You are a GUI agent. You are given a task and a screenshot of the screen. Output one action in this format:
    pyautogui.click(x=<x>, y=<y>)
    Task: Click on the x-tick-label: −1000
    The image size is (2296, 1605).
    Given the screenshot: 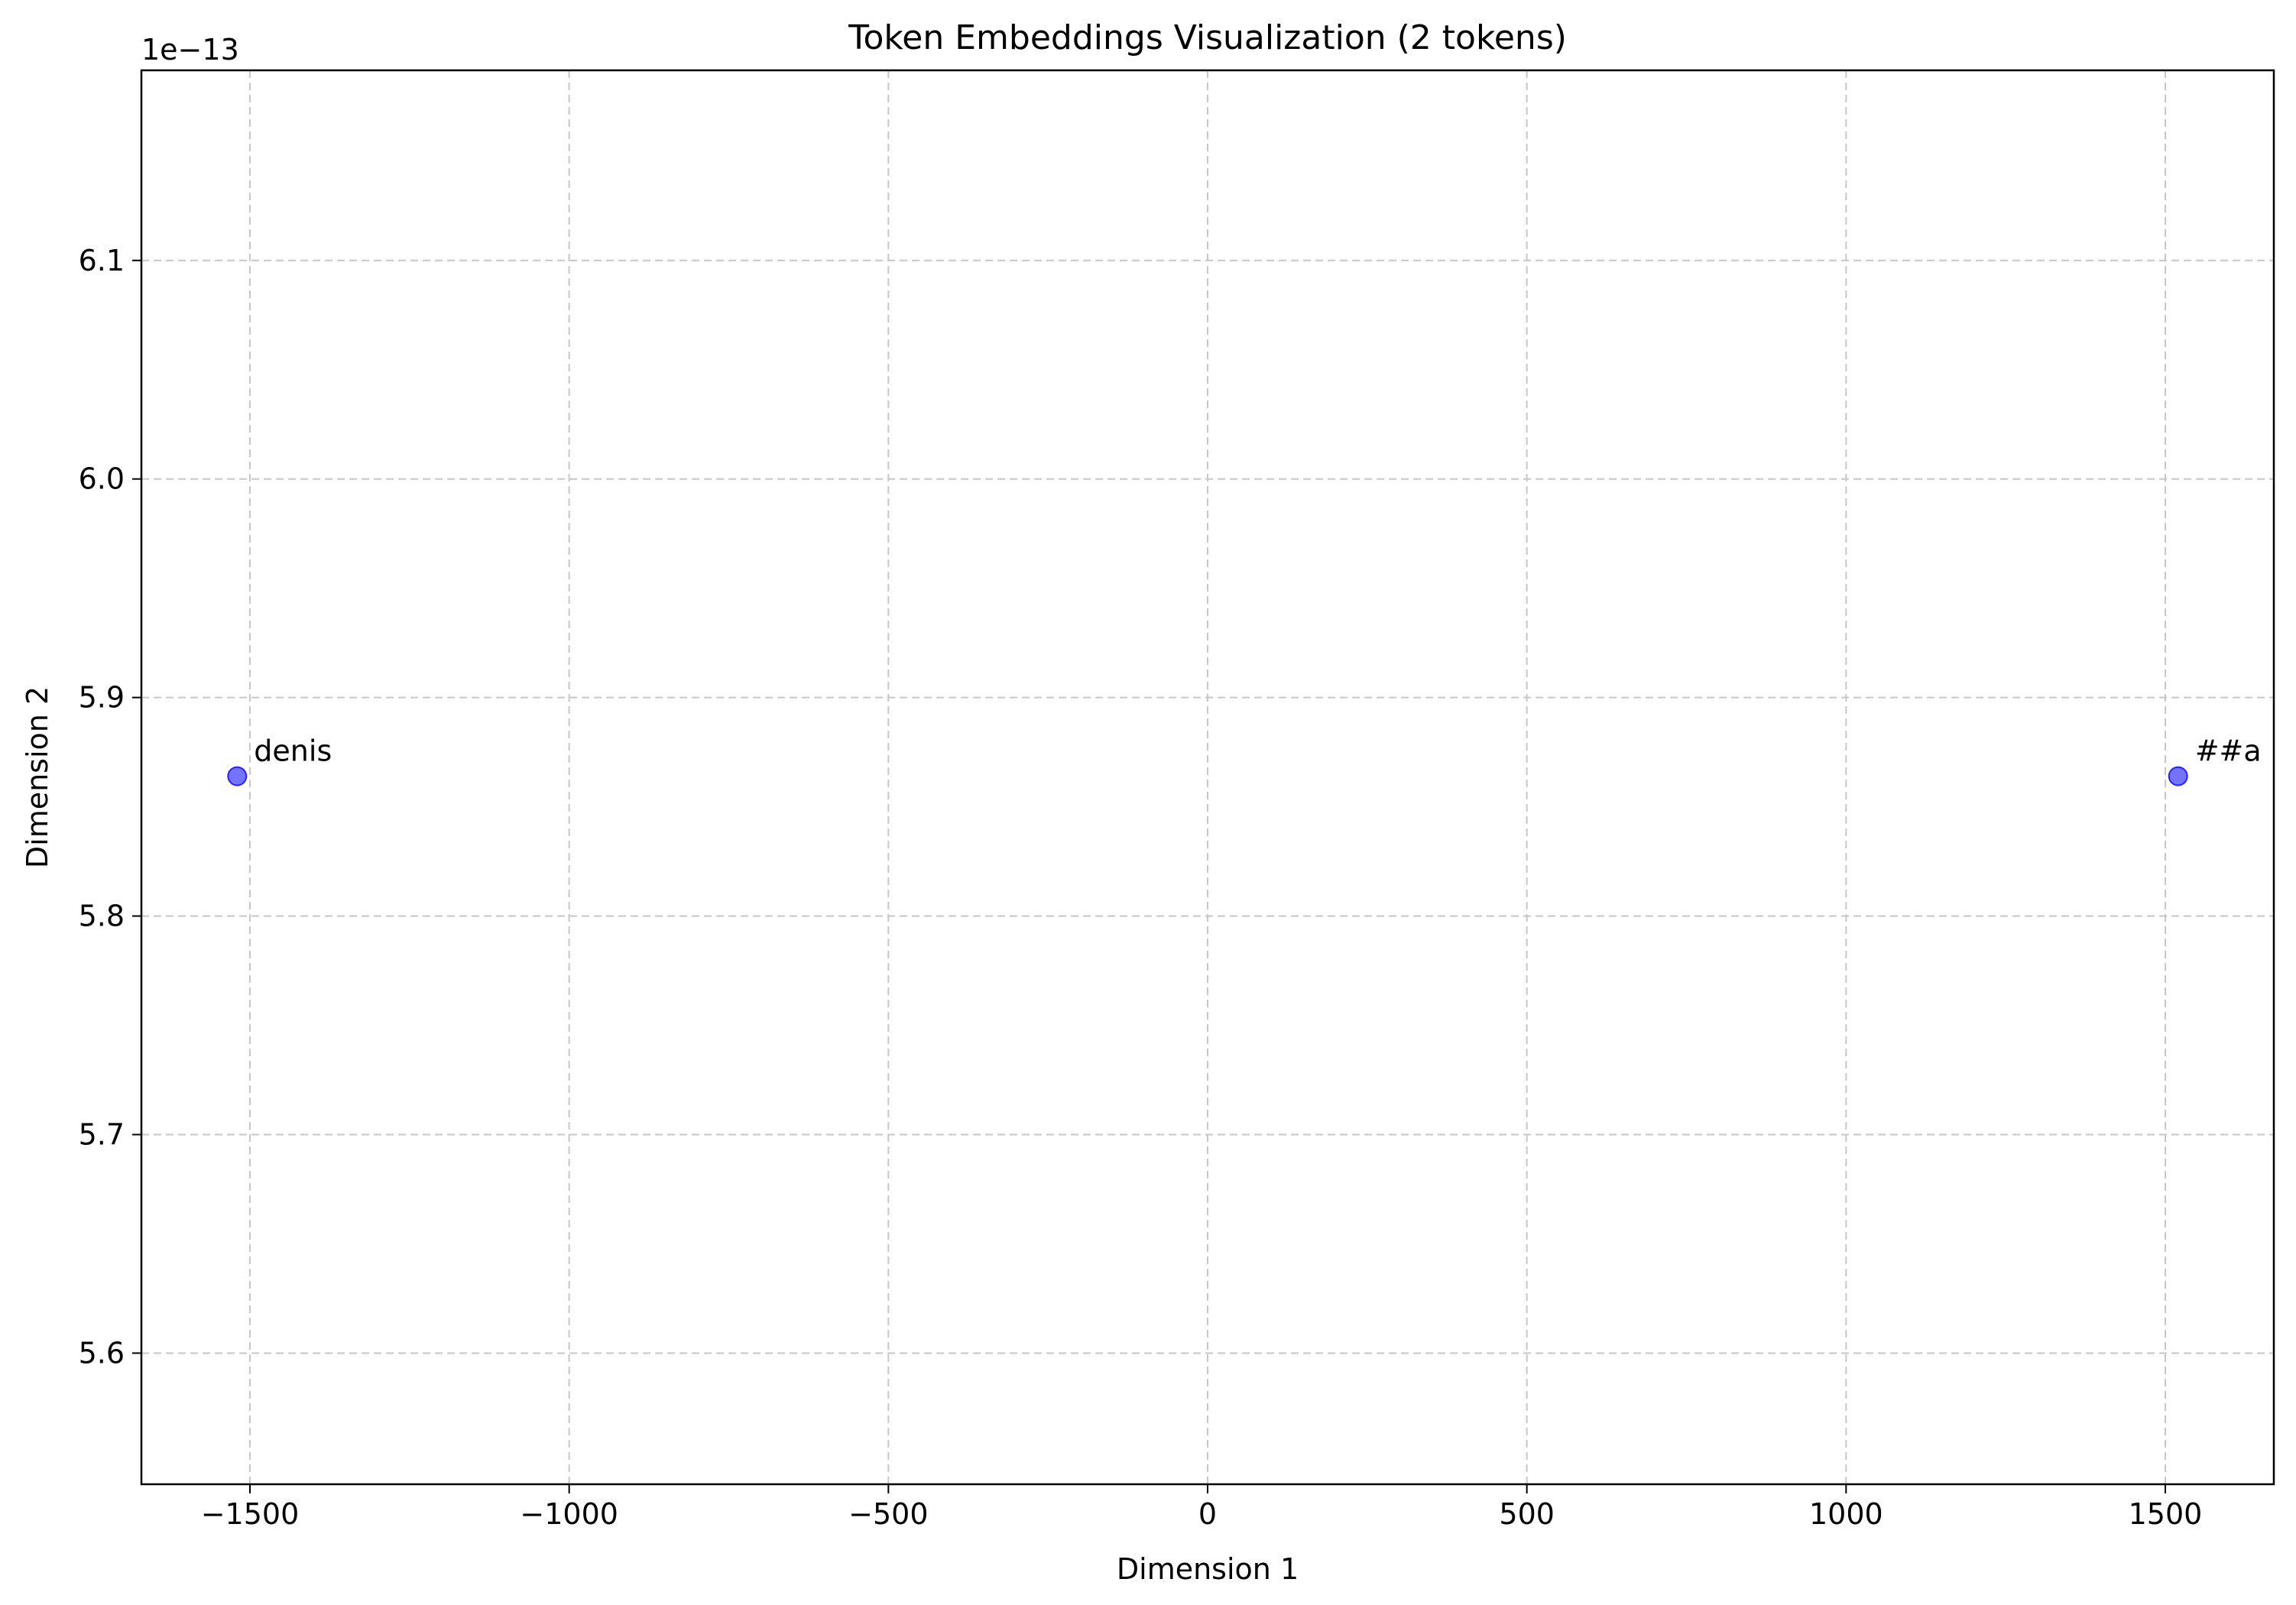 What is the action you would take?
    pyautogui.click(x=569, y=1514)
    